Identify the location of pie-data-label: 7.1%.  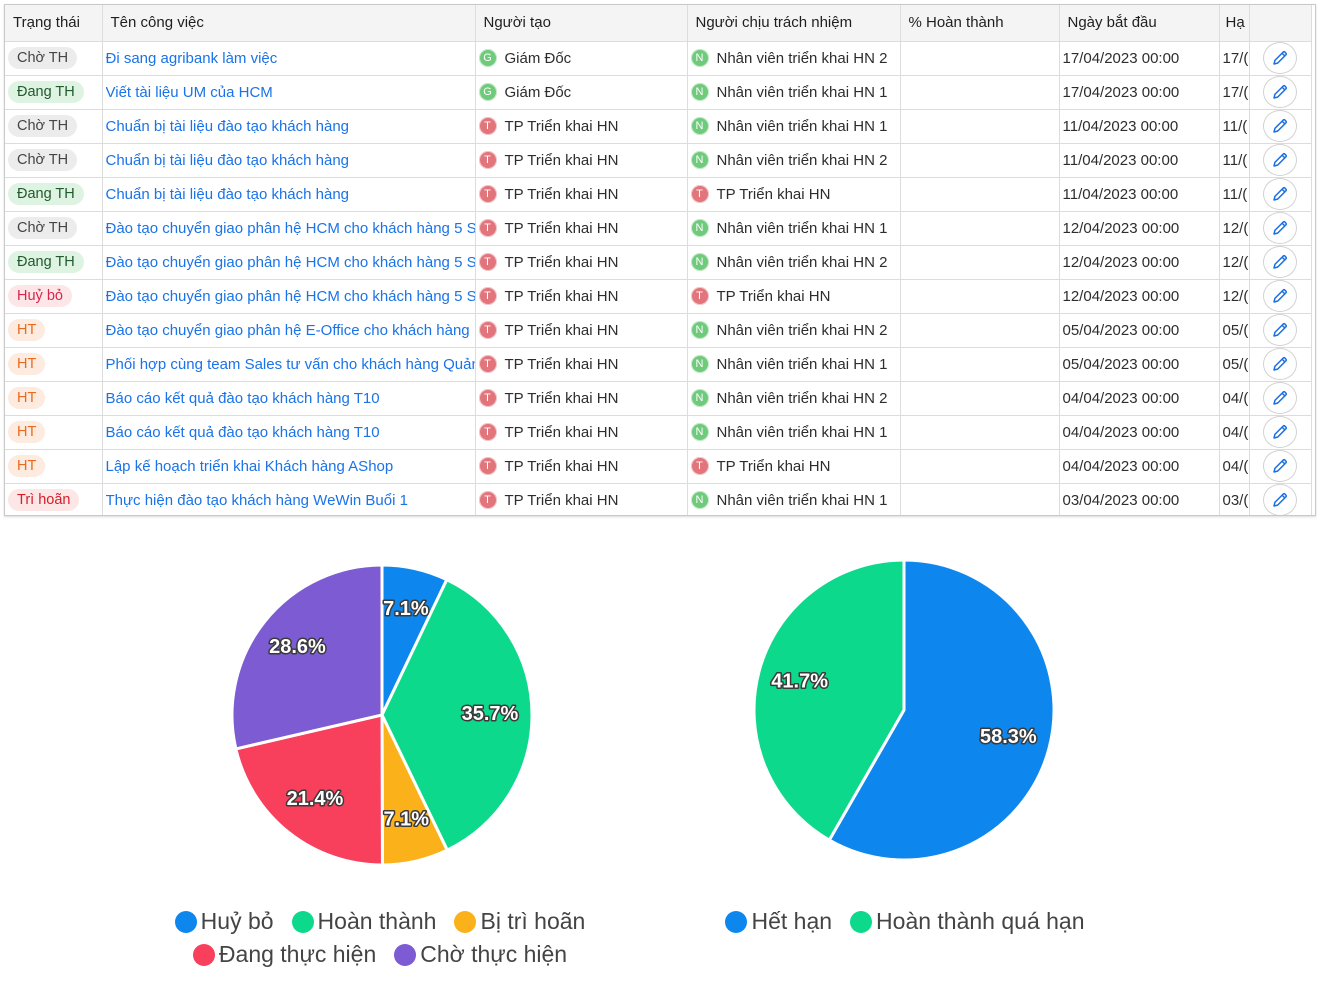
(406, 609).